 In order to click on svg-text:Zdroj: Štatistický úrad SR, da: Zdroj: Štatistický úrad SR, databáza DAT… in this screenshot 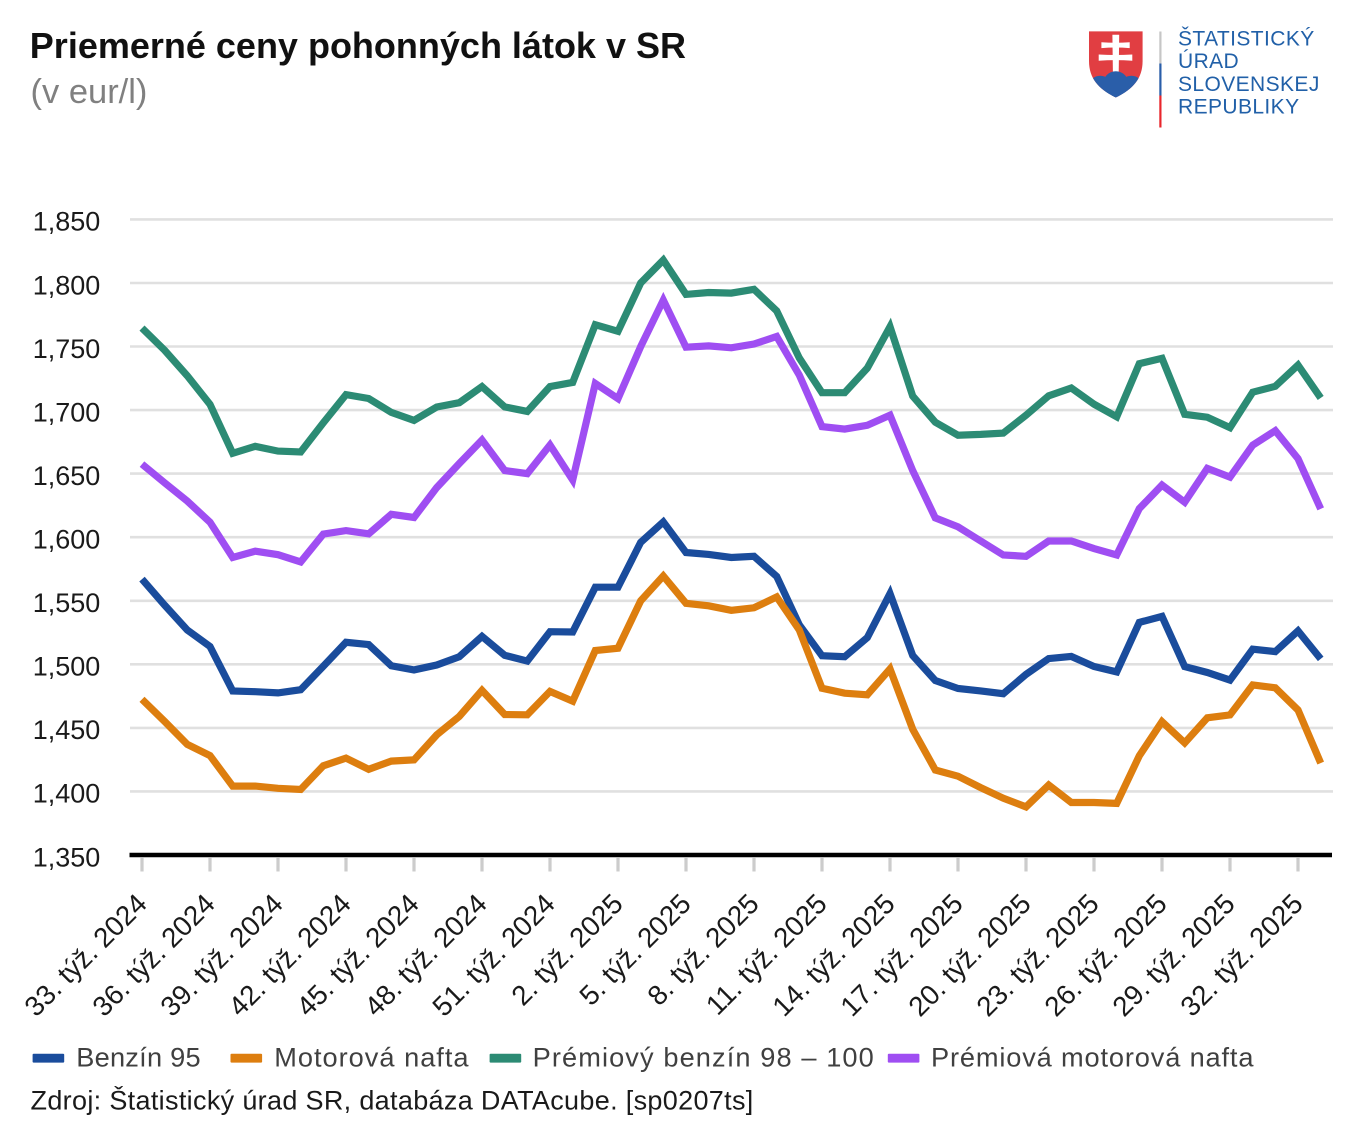, I will do `click(392, 1100)`.